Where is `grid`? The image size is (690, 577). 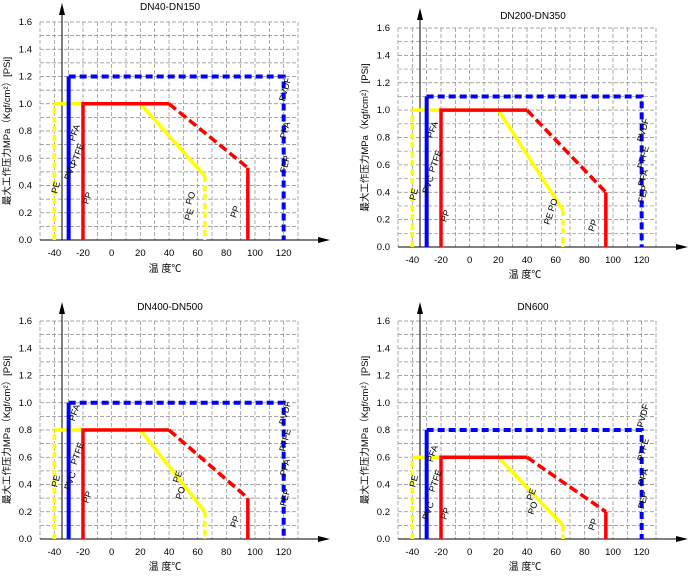 grid is located at coordinates (527, 137).